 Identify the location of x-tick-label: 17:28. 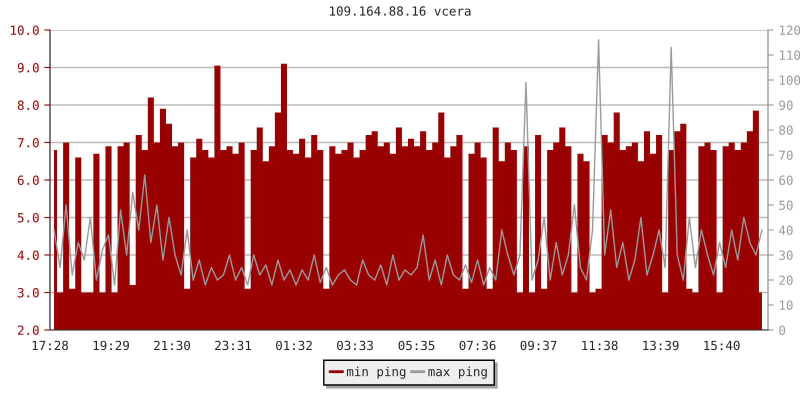
(50, 345).